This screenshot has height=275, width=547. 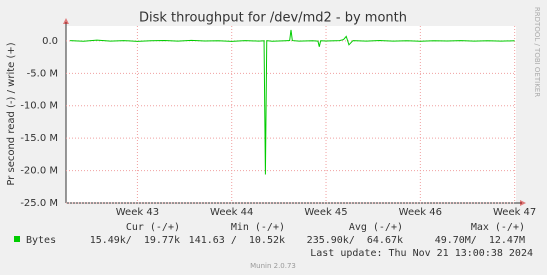 I want to click on chart-title: Disk throughput for /dev/md2 - by month, so click(x=273, y=18).